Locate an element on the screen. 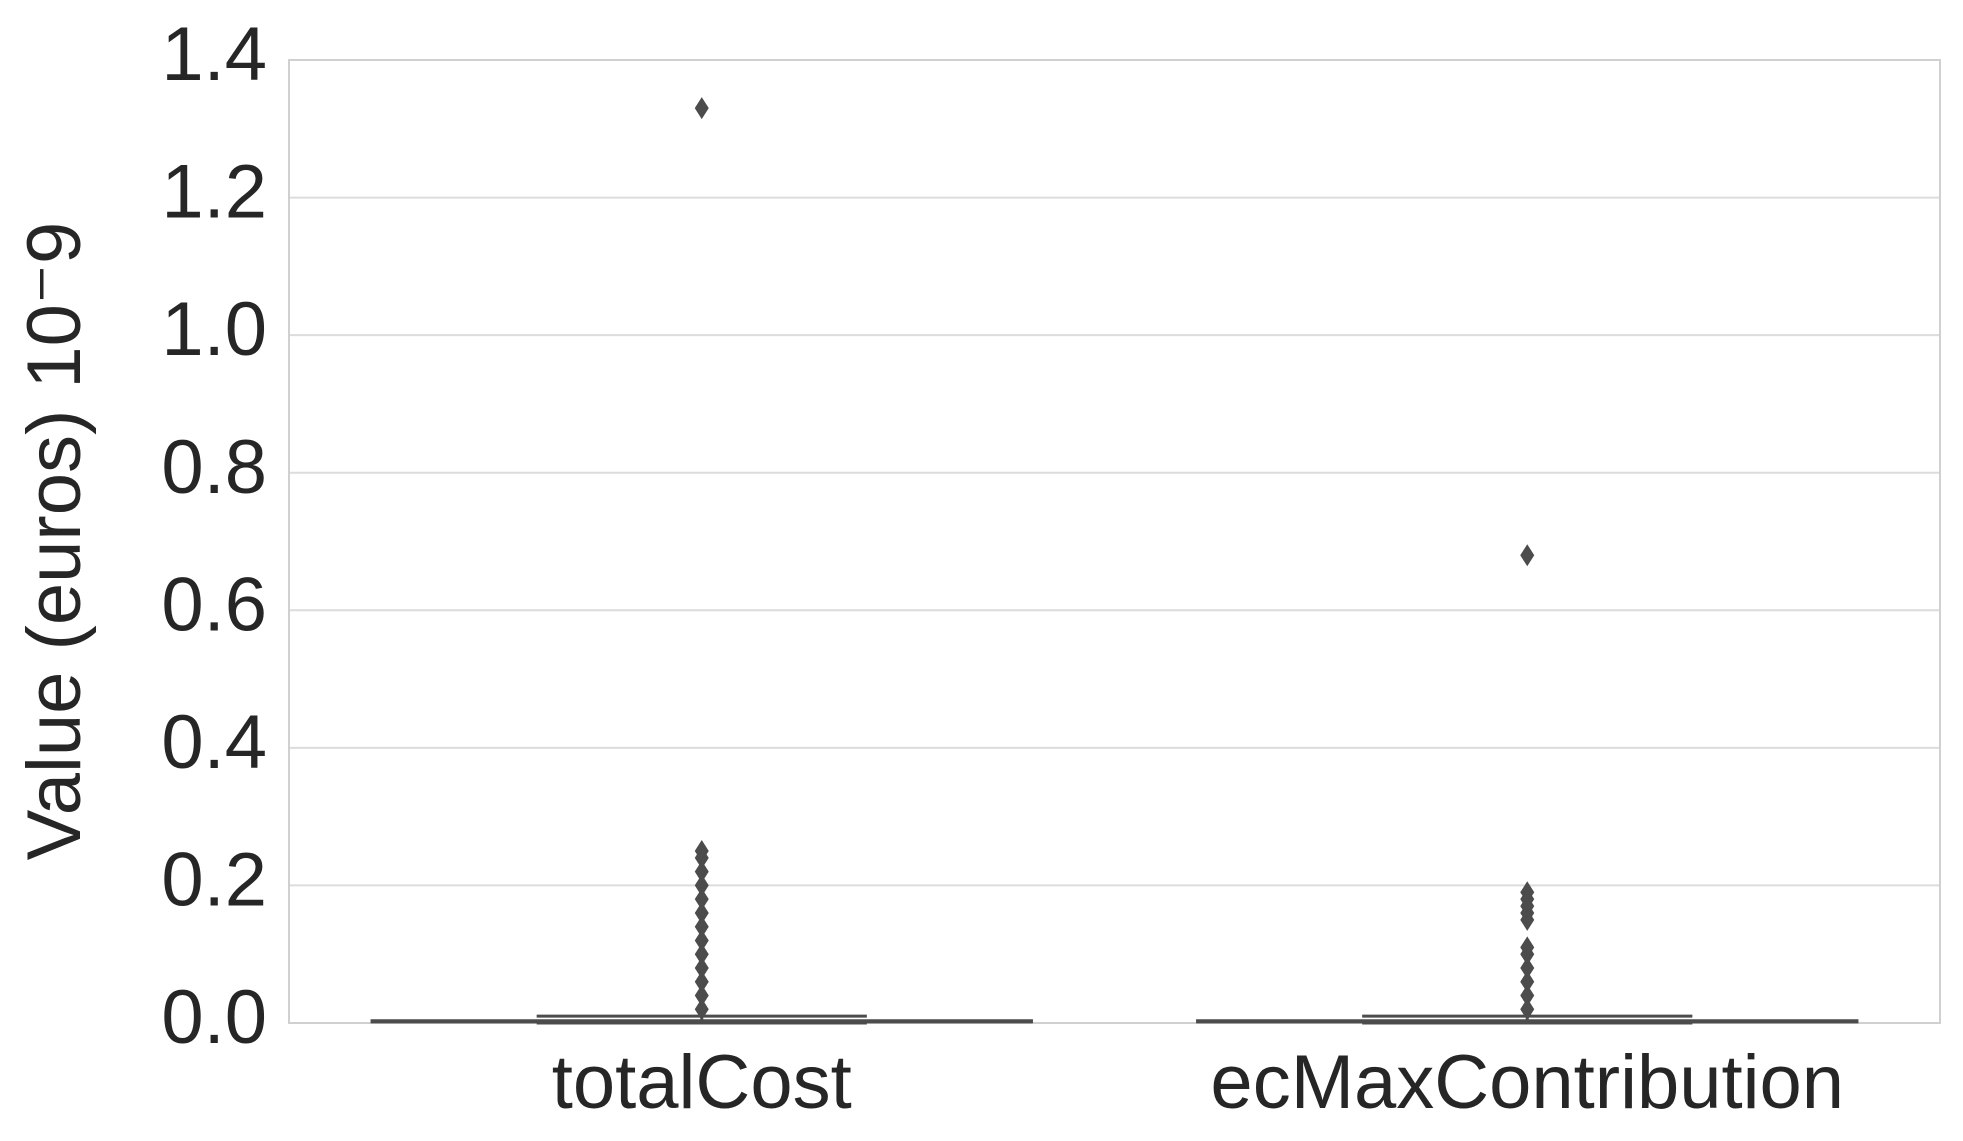  x-tick-label: ecMaxContribution is located at coordinates (1527, 1082).